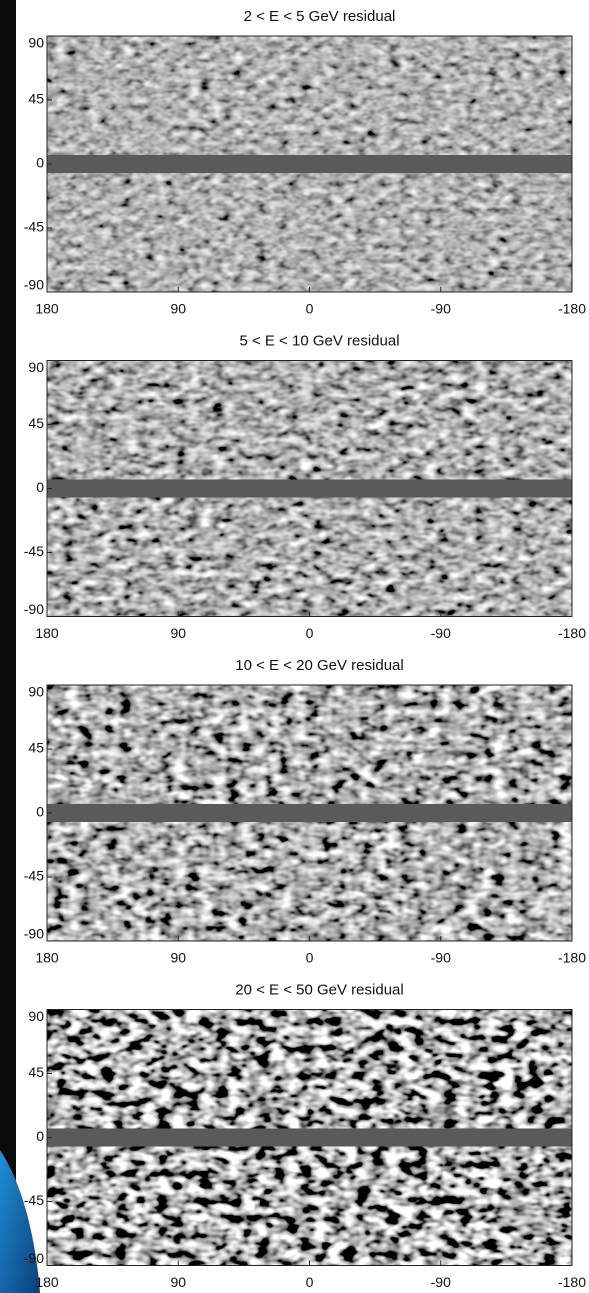 This screenshot has width=589, height=1293. I want to click on panel-title: 10 < E < 20 GeV residual, so click(319, 665).